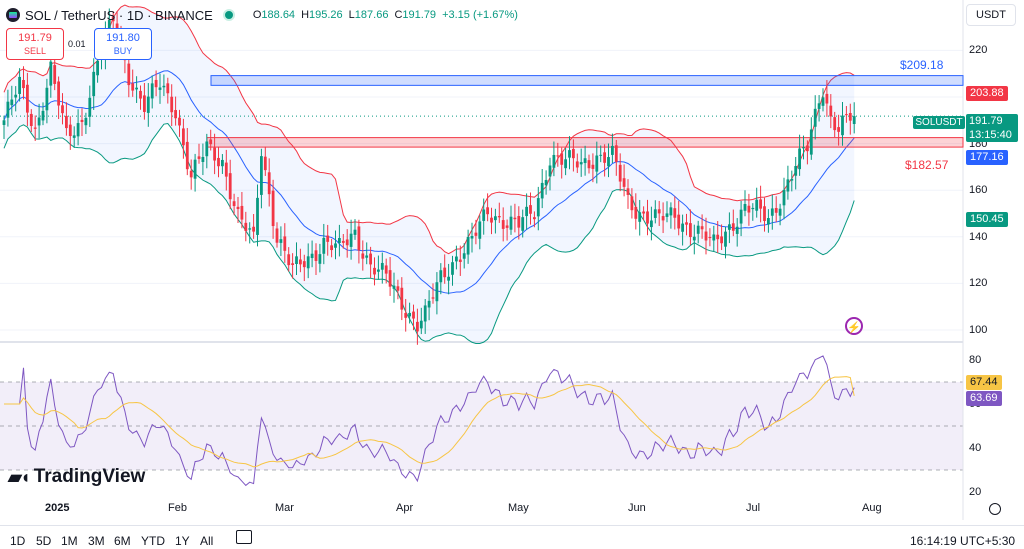 The height and width of the screenshot is (549, 1024). I want to click on flash-icon: ⚡, so click(854, 326).